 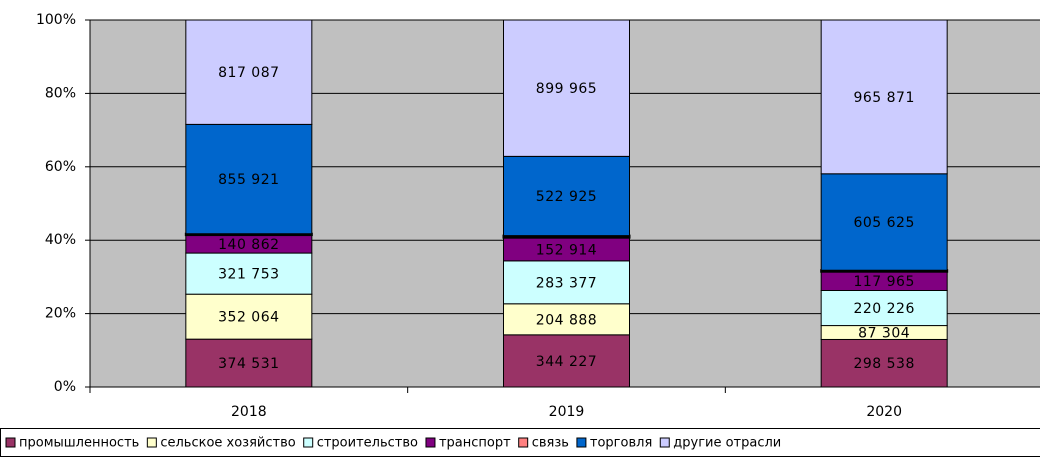 What do you see at coordinates (60, 314) in the screenshot?
I see `y-tick-label: 20%` at bounding box center [60, 314].